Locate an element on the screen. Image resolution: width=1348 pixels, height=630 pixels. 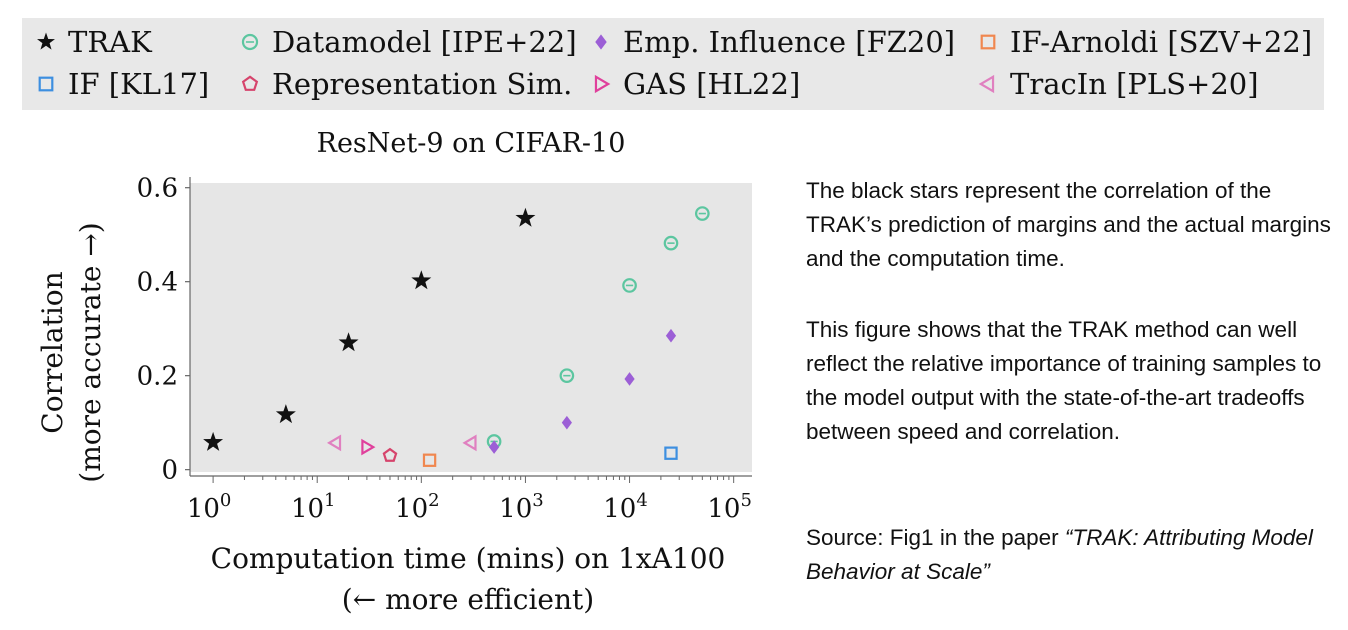
legend-item-representation-sim: Representation Sim. is located at coordinates (404, 84).